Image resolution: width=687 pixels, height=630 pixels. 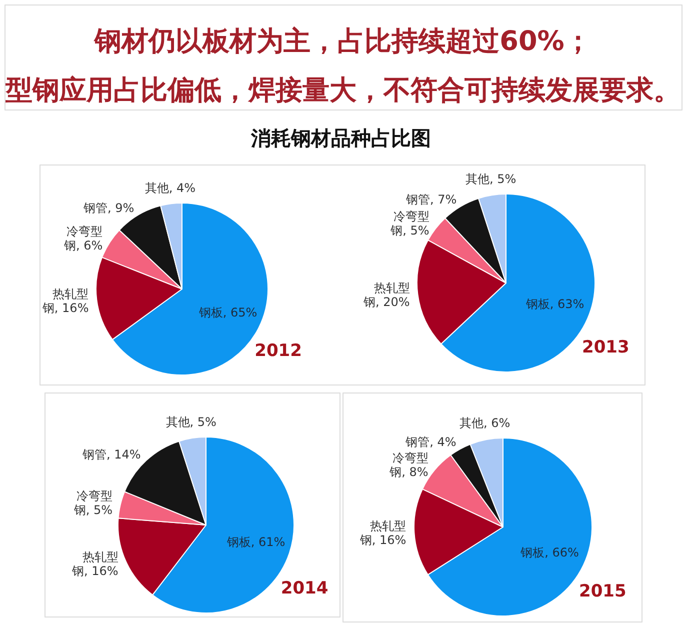 What do you see at coordinates (170, 188) in the screenshot?
I see `slice-label: 其他, 4%` at bounding box center [170, 188].